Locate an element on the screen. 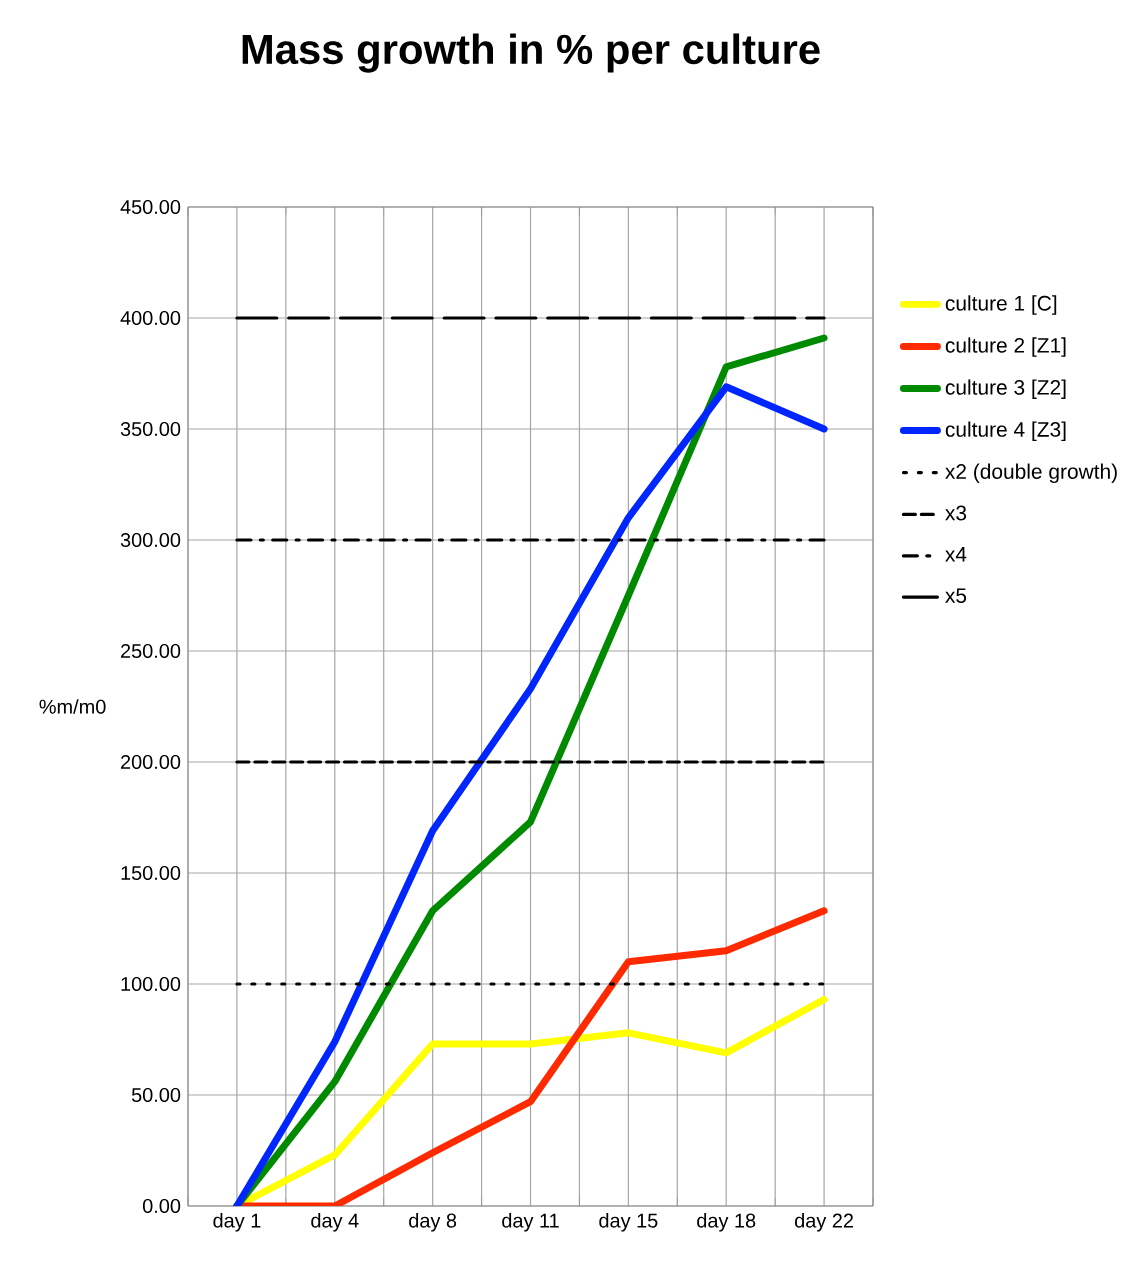 Image resolution: width=1142 pixels, height=1273 pixels. legend-label: culture 2 [Z1] is located at coordinates (1005, 347).